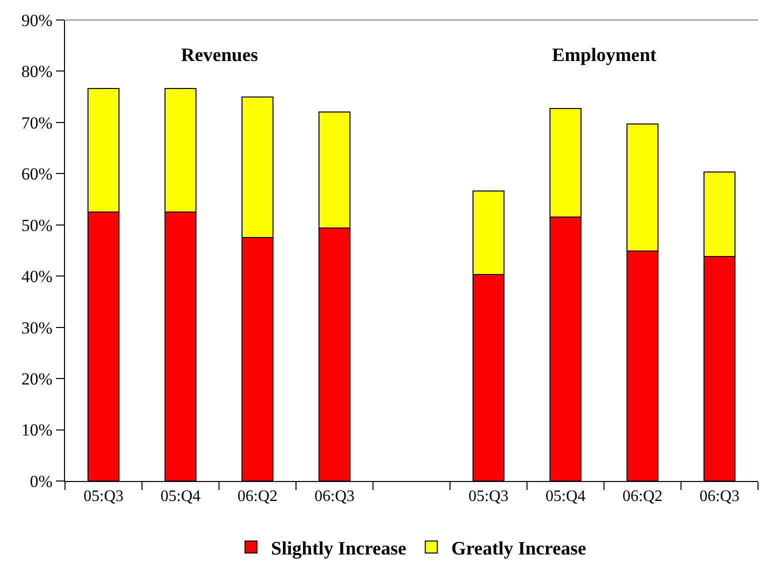 This screenshot has height=577, width=773. What do you see at coordinates (37, 225) in the screenshot?
I see `y-tick-label: 50%` at bounding box center [37, 225].